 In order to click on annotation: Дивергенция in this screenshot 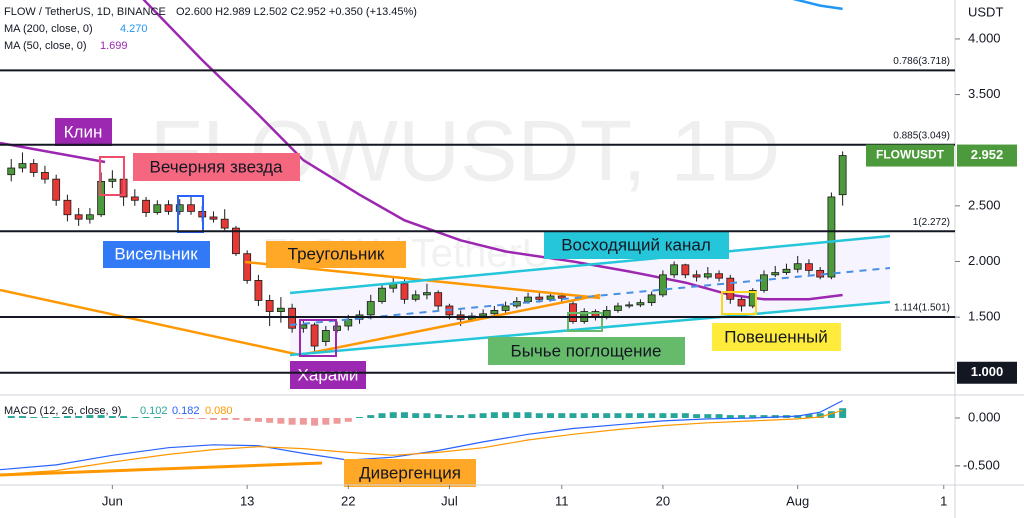, I will do `click(410, 472)`.